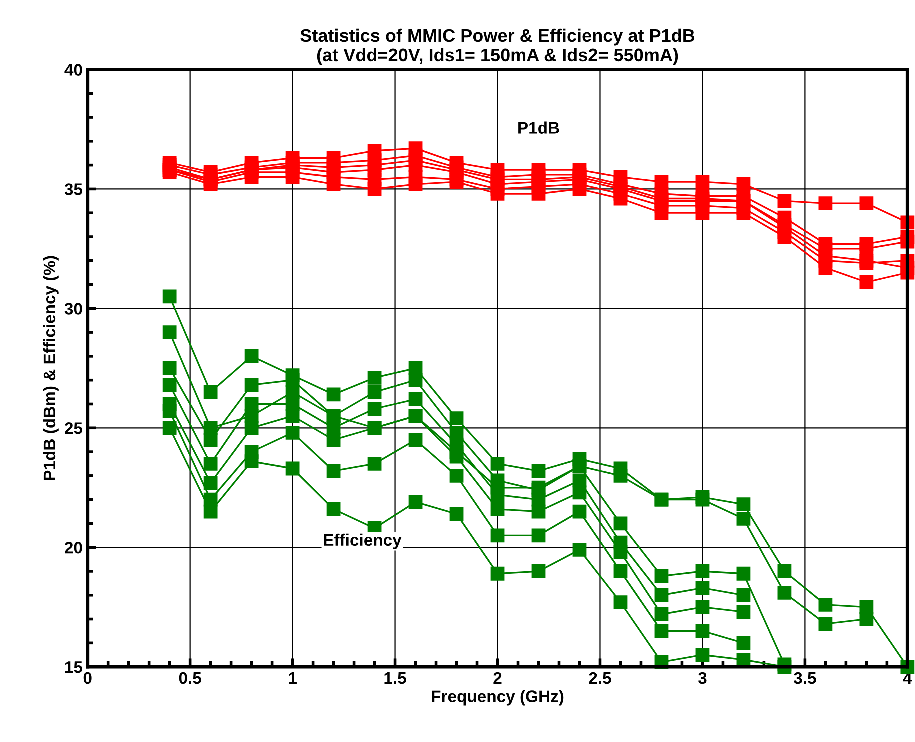 Image resolution: width=915 pixels, height=742 pixels. What do you see at coordinates (600, 678) in the screenshot?
I see `x-tick-label: 2.5` at bounding box center [600, 678].